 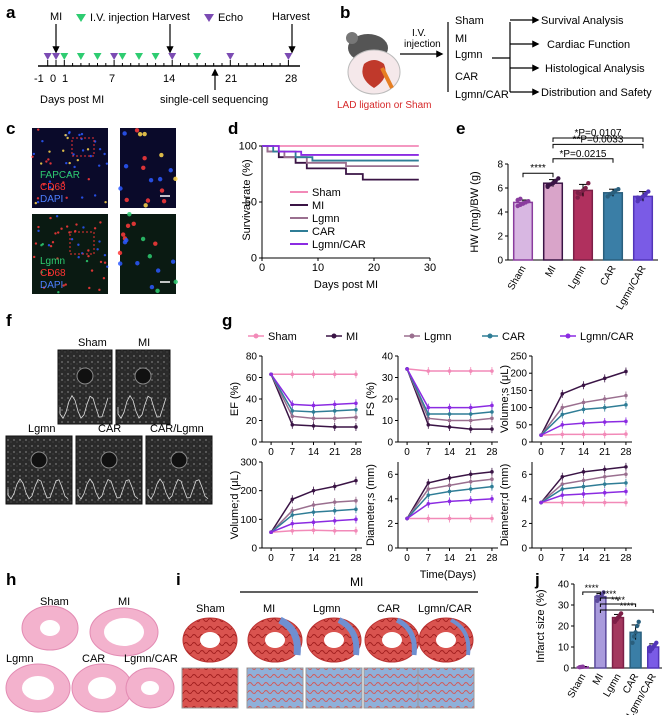 What do you see at coordinates (598, 139) in the screenshot?
I see `e-significance-bracket` at bounding box center [598, 139].